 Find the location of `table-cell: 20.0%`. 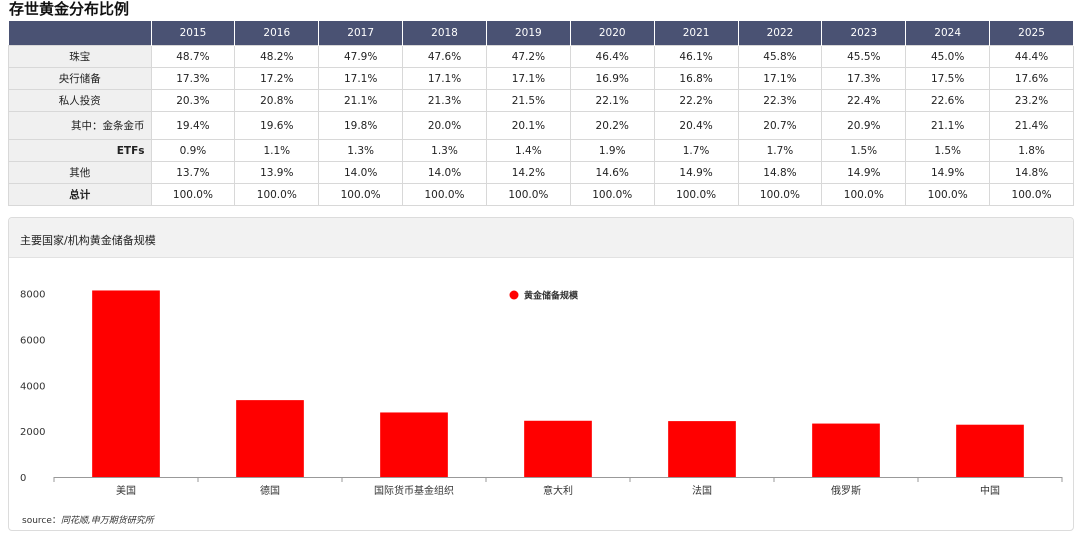

table-cell: 20.0% is located at coordinates (444, 125).